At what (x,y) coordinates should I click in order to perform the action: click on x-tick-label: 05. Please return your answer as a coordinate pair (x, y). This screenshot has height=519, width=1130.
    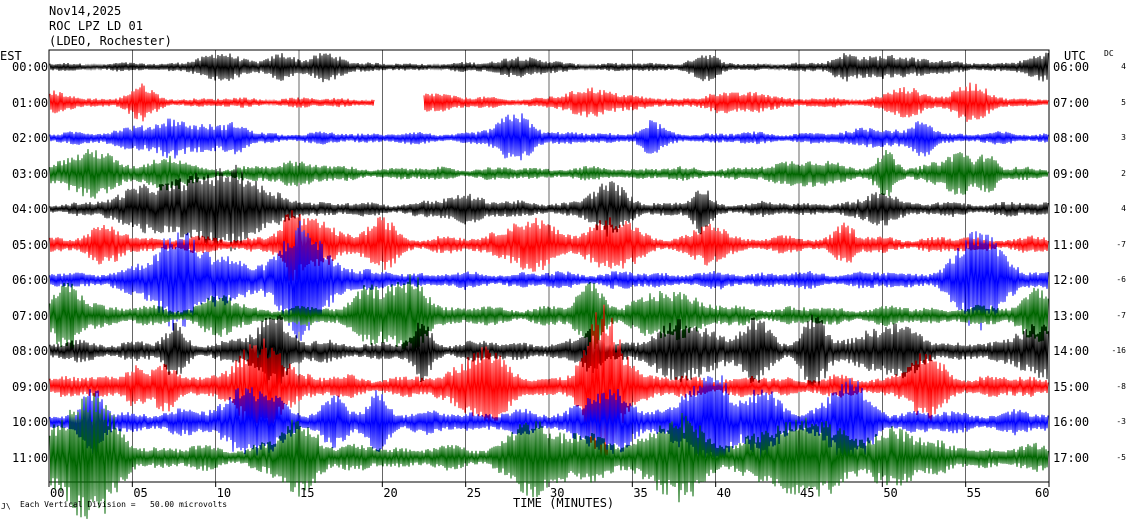
    Looking at the image, I should click on (140, 493).